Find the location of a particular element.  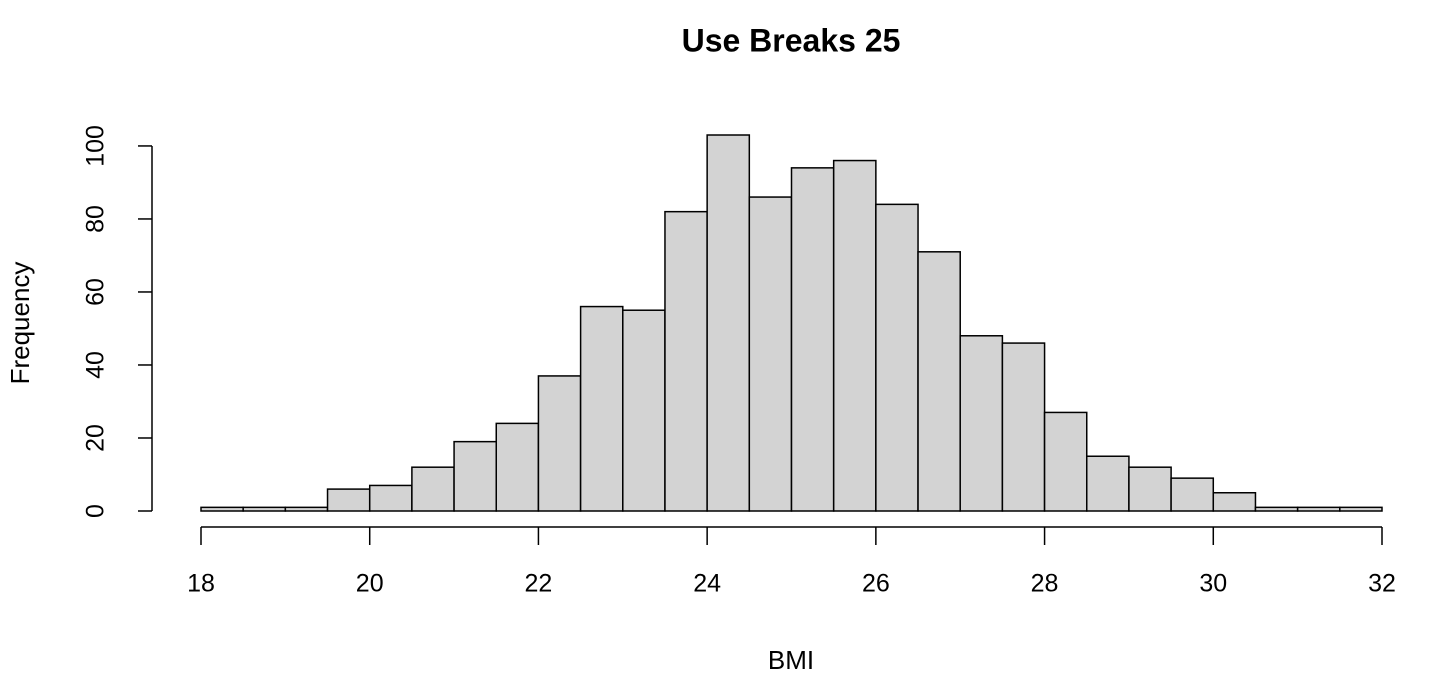

x-tick-label: 32 is located at coordinates (1382, 584).